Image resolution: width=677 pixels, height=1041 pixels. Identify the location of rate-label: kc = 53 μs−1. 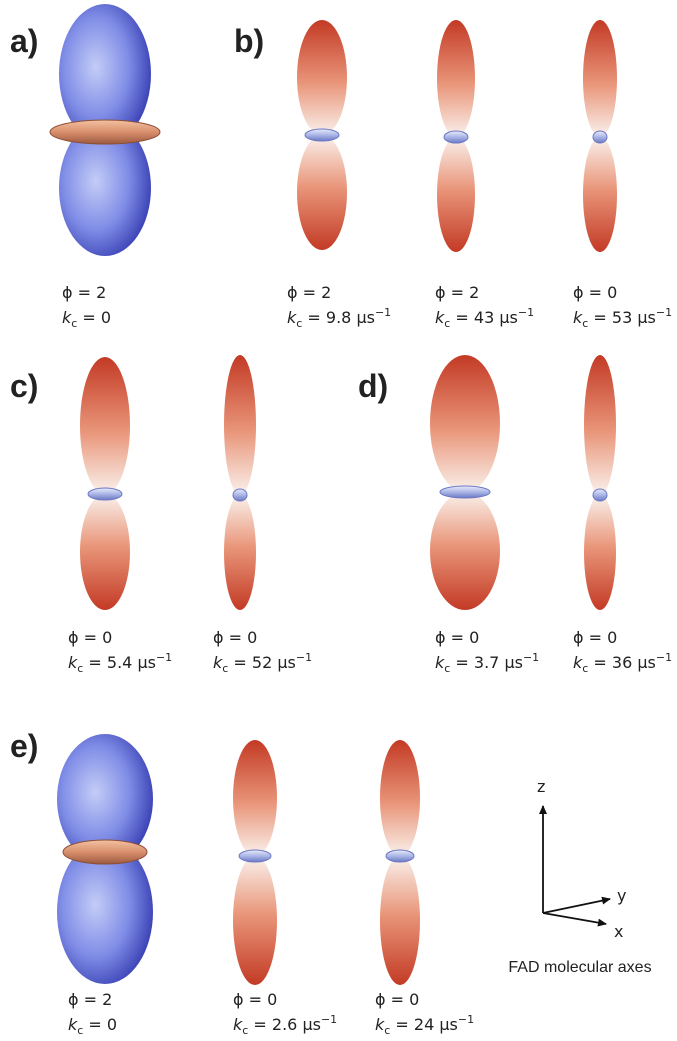
(622, 318).